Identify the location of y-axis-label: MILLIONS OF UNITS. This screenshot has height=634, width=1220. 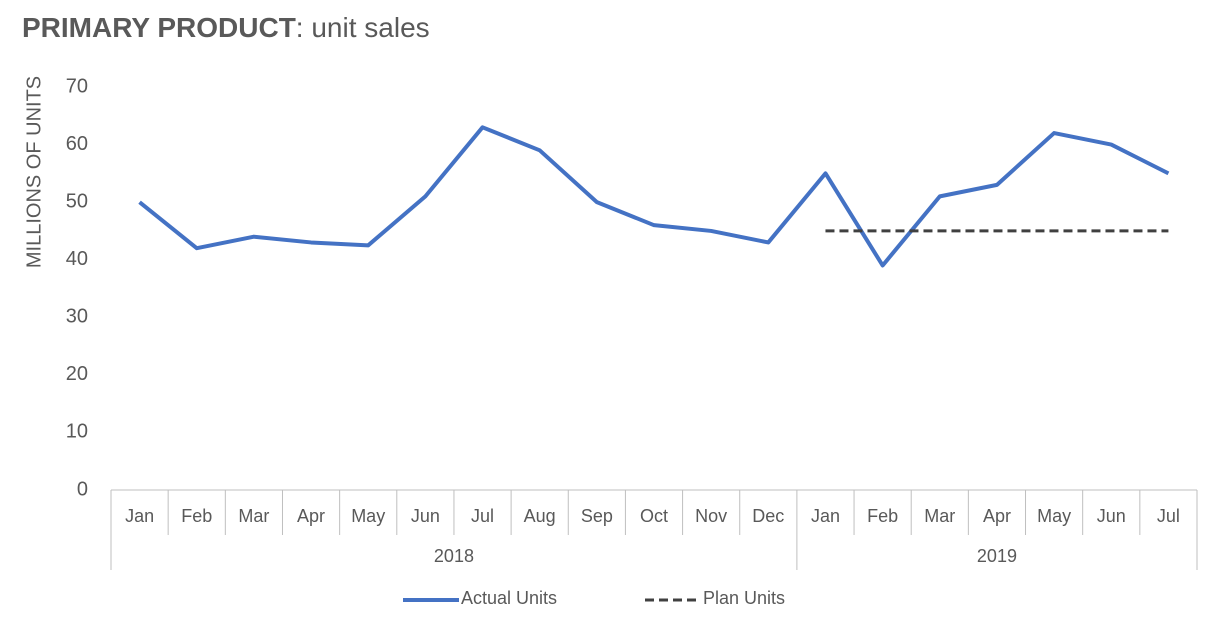
(34, 172).